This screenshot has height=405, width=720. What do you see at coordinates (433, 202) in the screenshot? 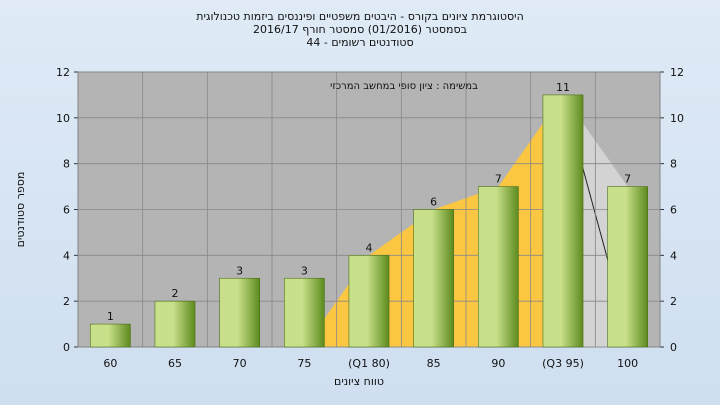
I see `data-label: 6` at bounding box center [433, 202].